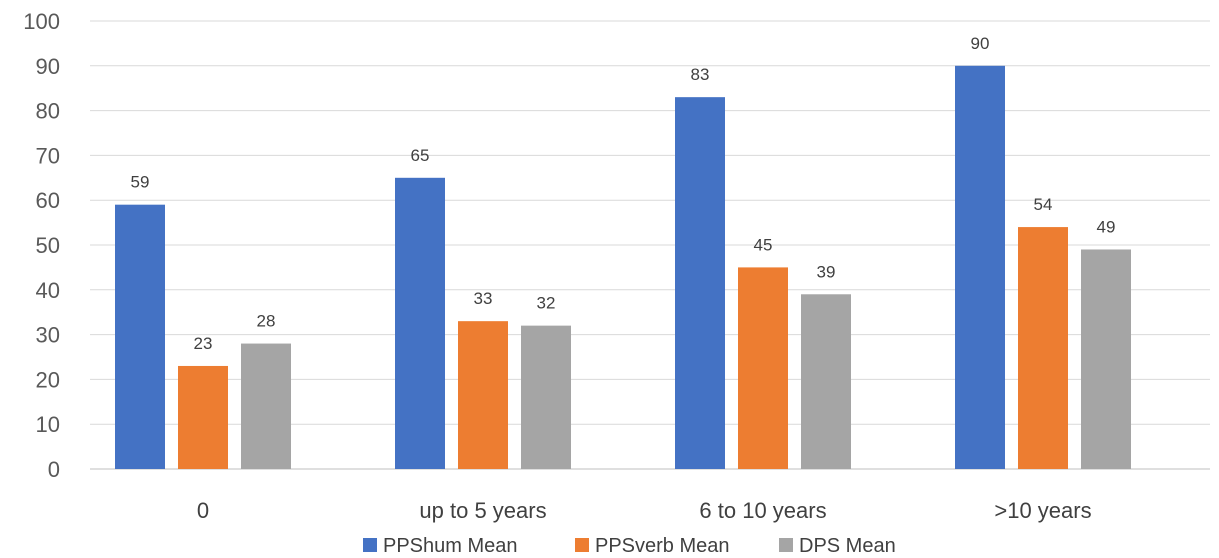  Describe the element at coordinates (847, 546) in the screenshot. I see `legend-label: DPS Mean` at that location.